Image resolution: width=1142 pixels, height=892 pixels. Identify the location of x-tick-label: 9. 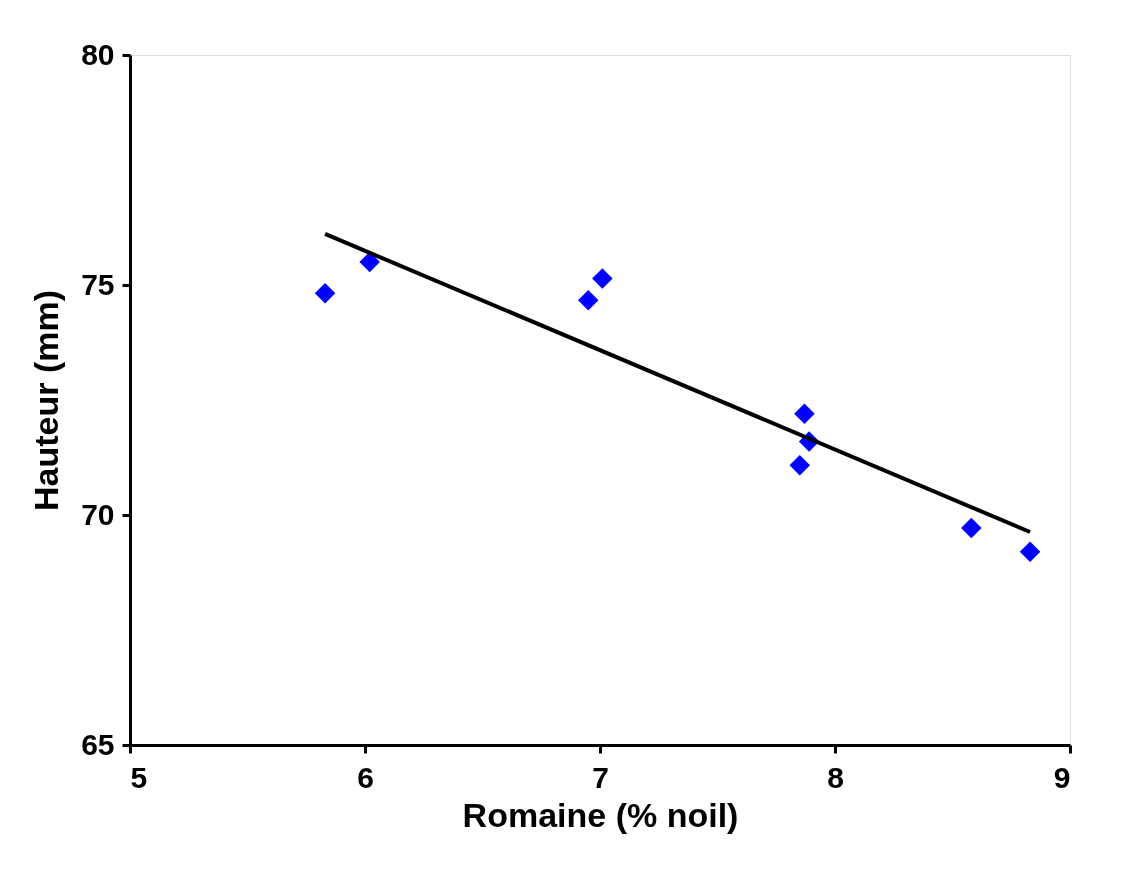
(1062, 777).